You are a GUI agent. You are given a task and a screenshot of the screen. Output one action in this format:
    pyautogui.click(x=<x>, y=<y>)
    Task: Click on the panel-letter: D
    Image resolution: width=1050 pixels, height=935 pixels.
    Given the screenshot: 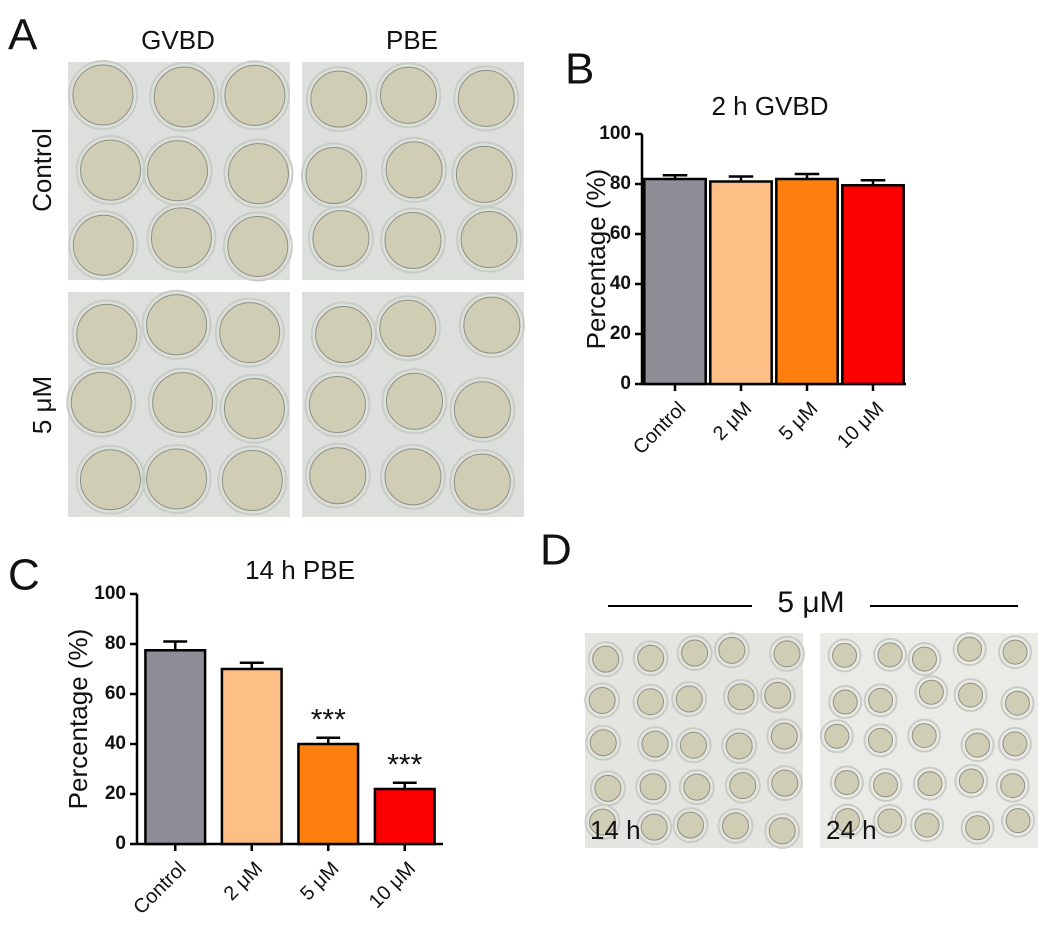 What is the action you would take?
    pyautogui.click(x=556, y=550)
    